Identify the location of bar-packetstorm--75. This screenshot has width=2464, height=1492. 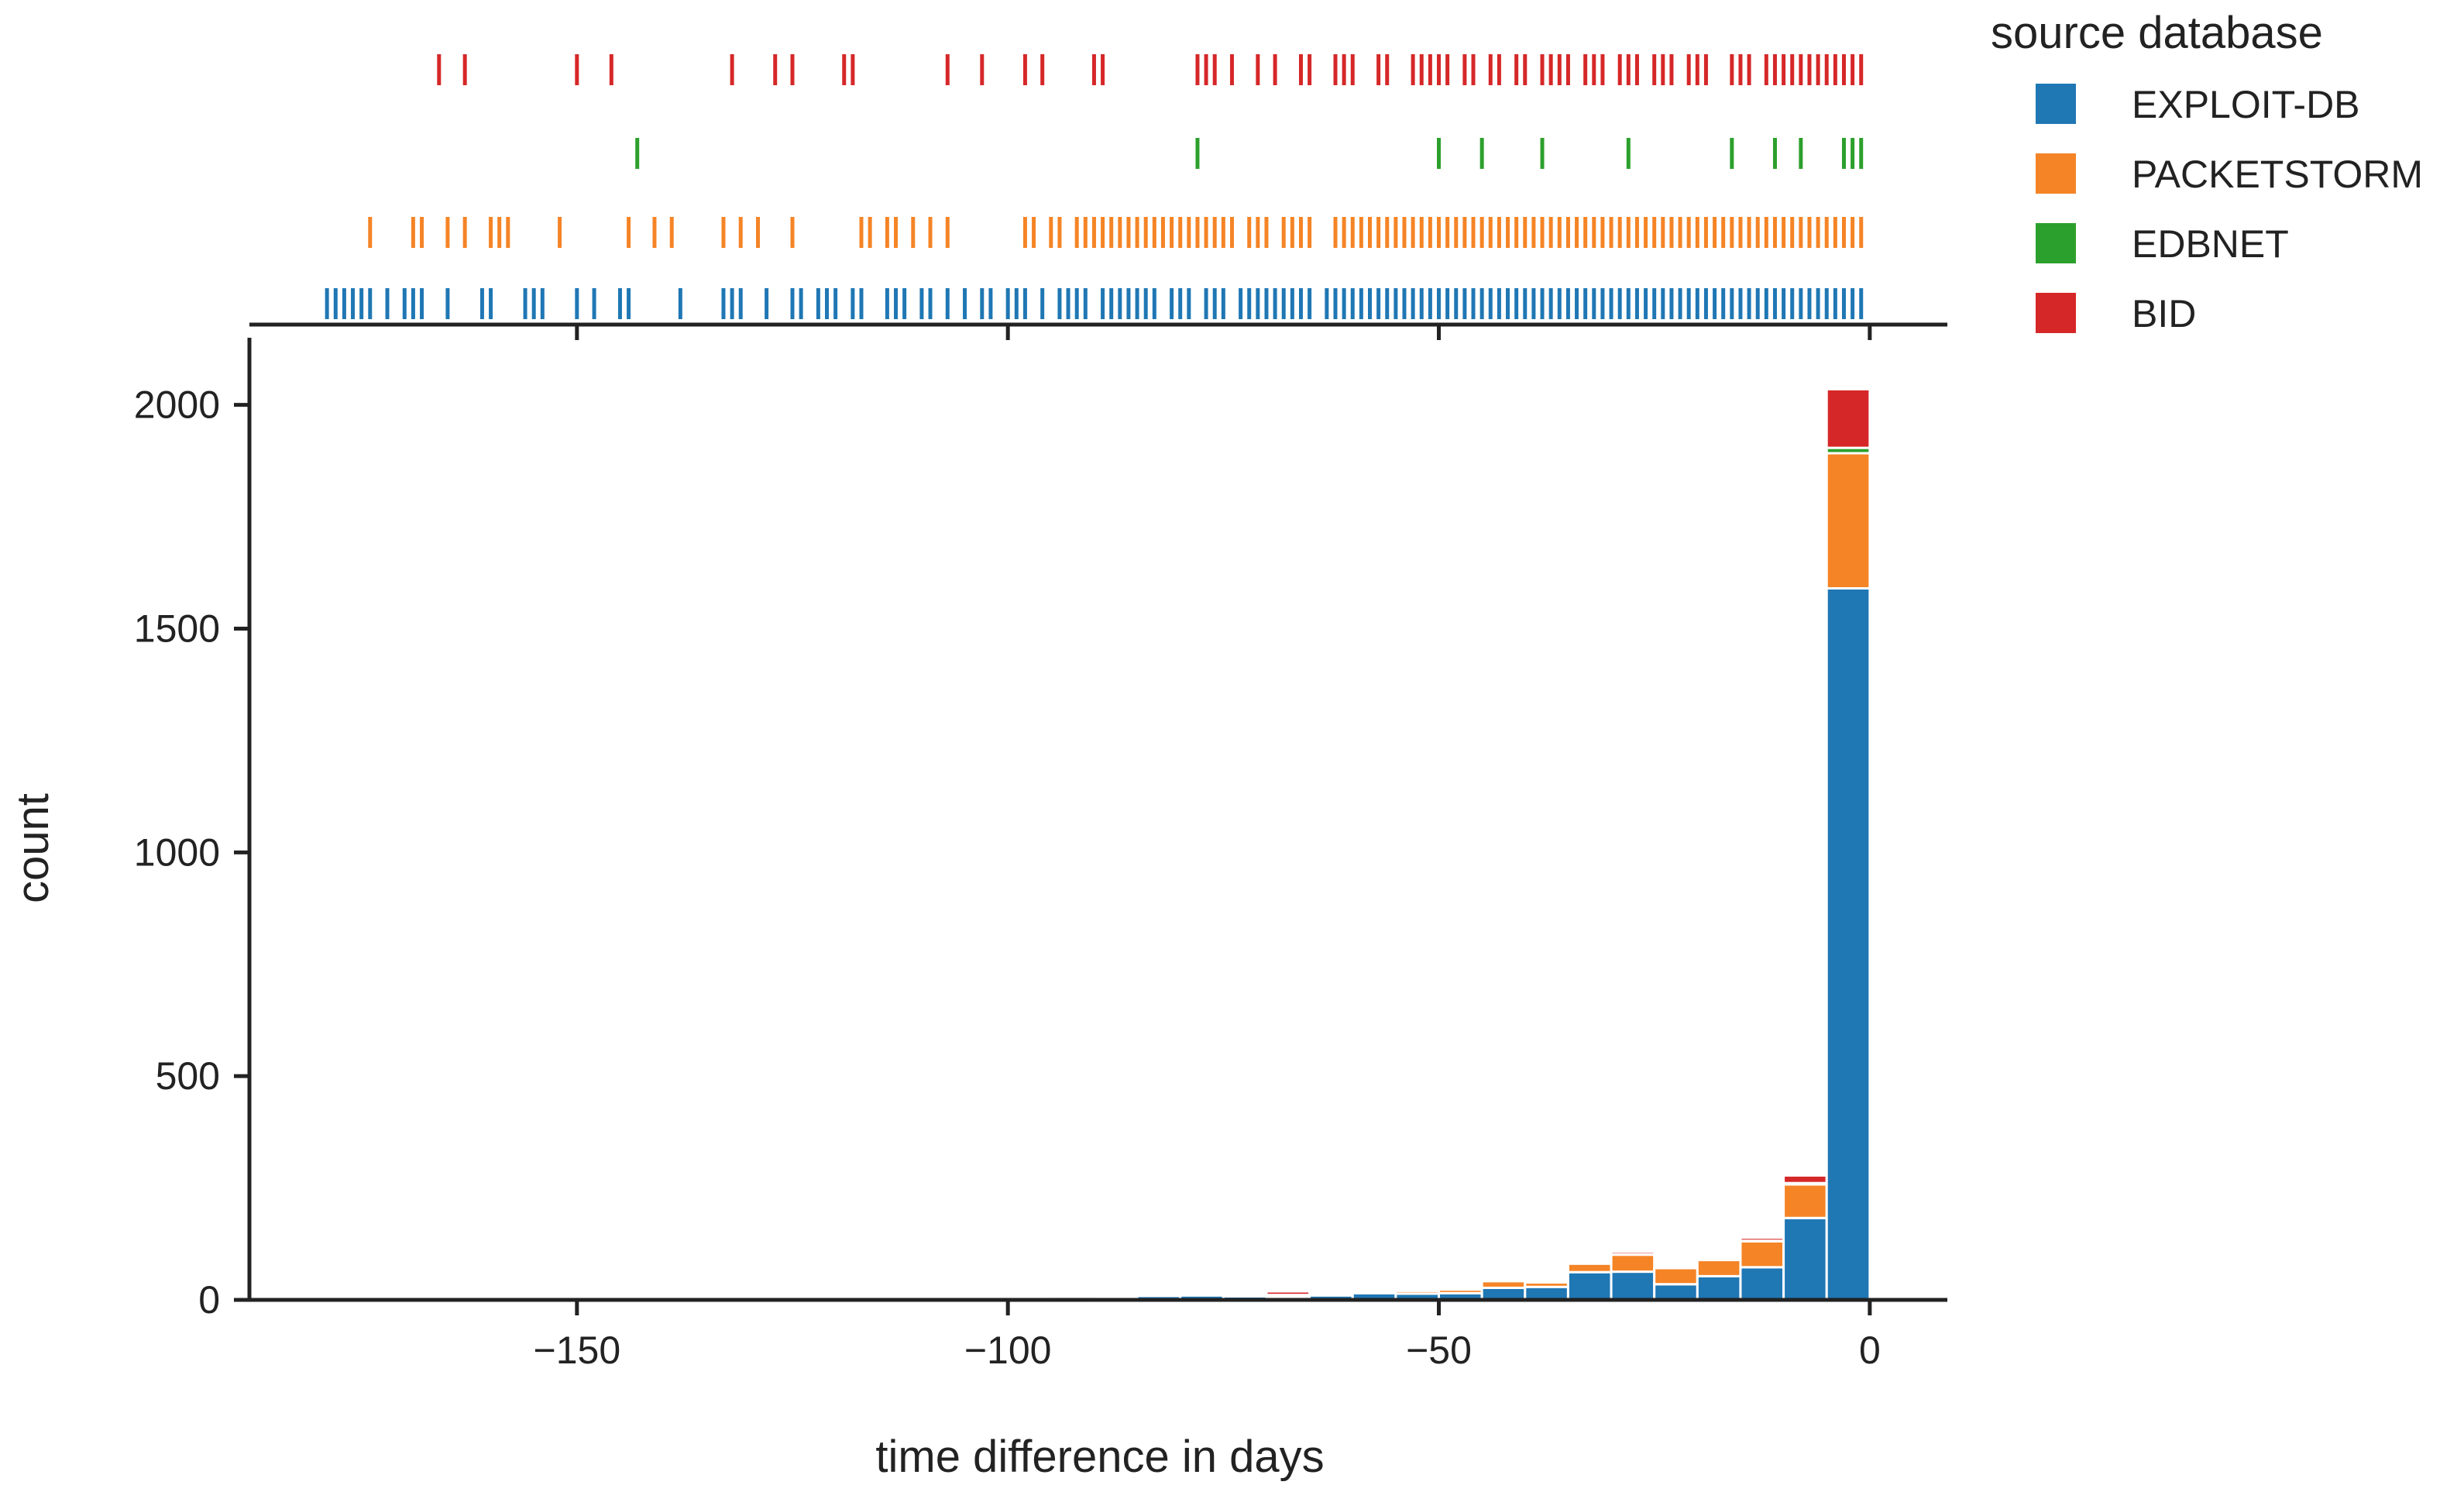
(1245, 1295).